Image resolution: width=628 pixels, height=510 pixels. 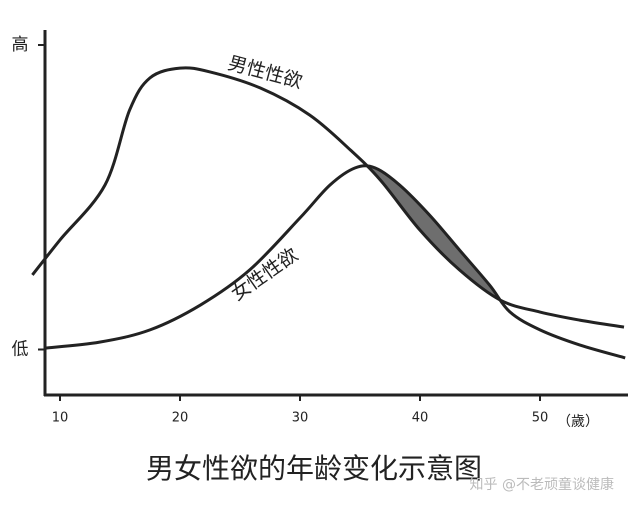 What do you see at coordinates (60, 418) in the screenshot?
I see `x-tick-label: 10` at bounding box center [60, 418].